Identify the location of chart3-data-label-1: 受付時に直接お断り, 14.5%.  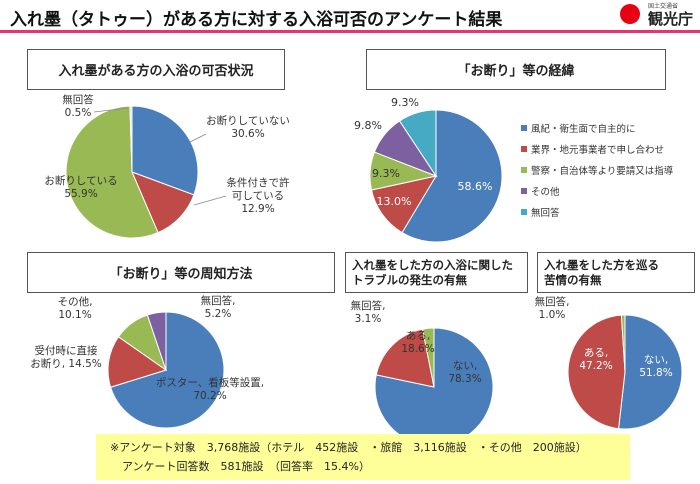
(66, 357).